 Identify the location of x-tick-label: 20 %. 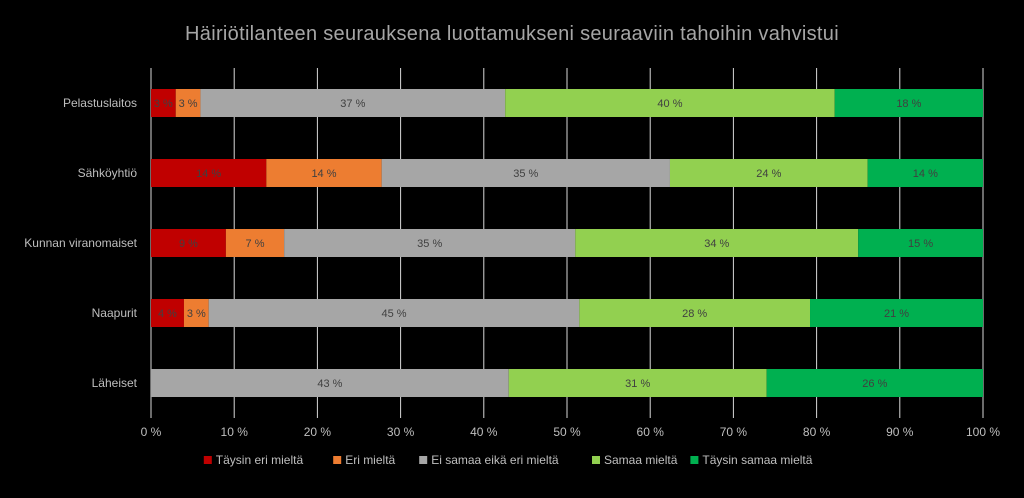
(318, 432).